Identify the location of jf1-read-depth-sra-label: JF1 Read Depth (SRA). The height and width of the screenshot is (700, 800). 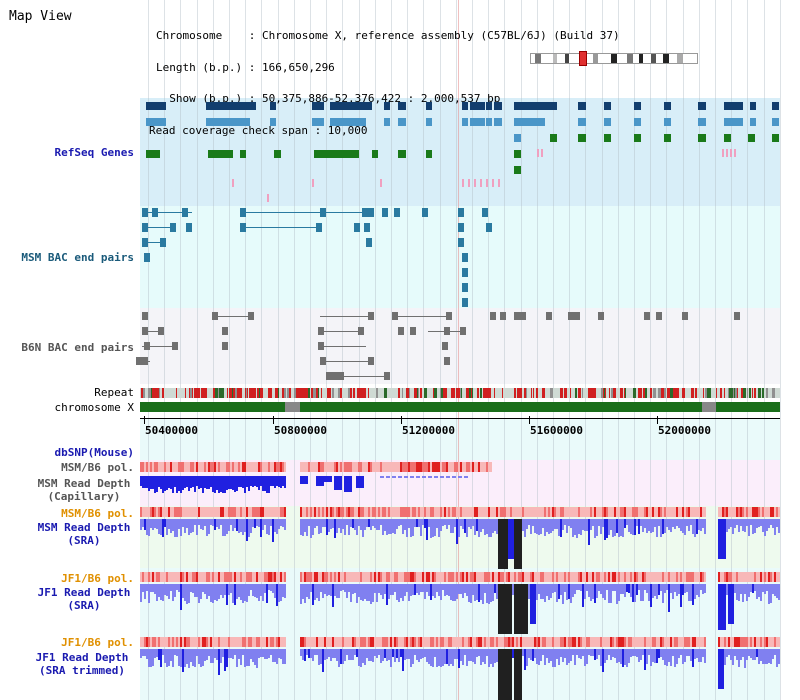
(84, 599).